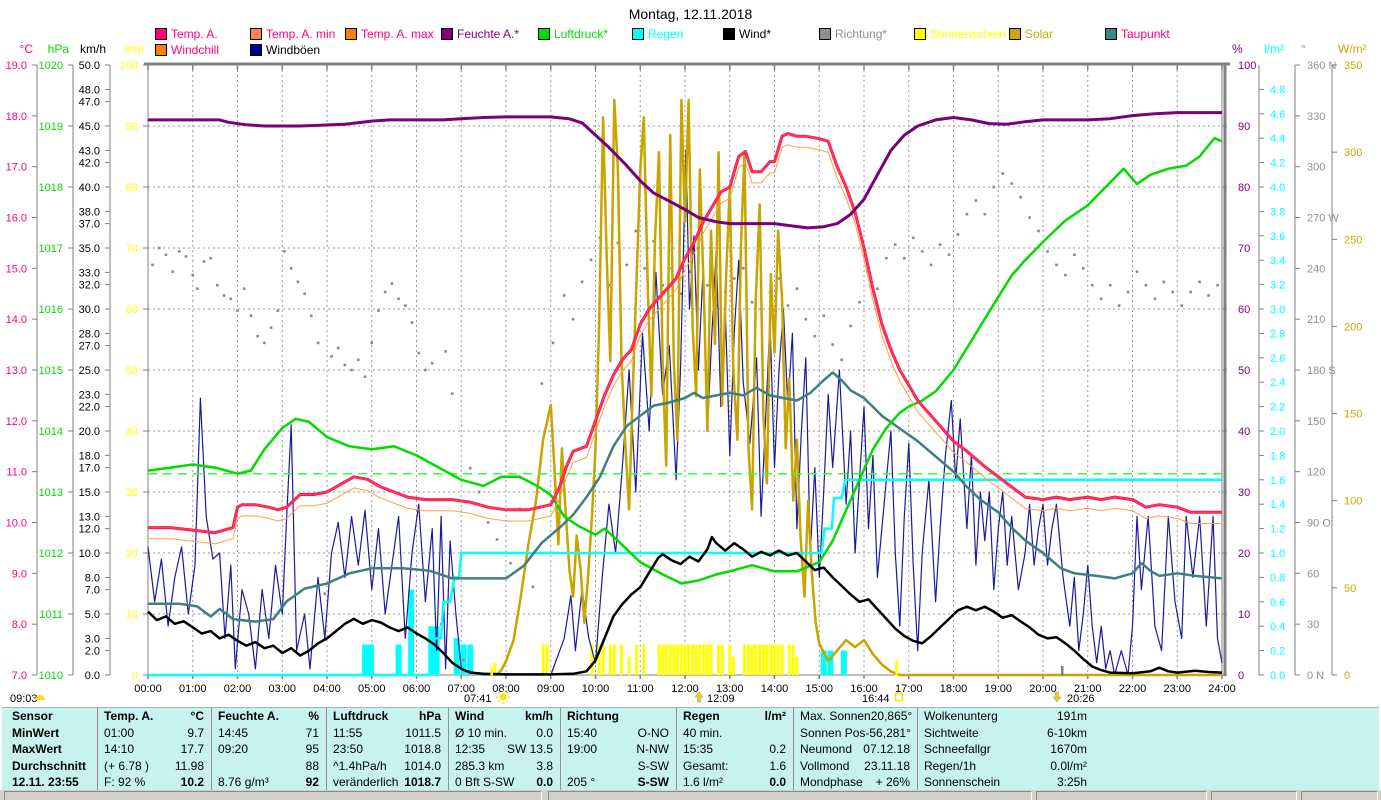  Describe the element at coordinates (233, 732) in the screenshot. I see `stat-label: 14:45` at that location.